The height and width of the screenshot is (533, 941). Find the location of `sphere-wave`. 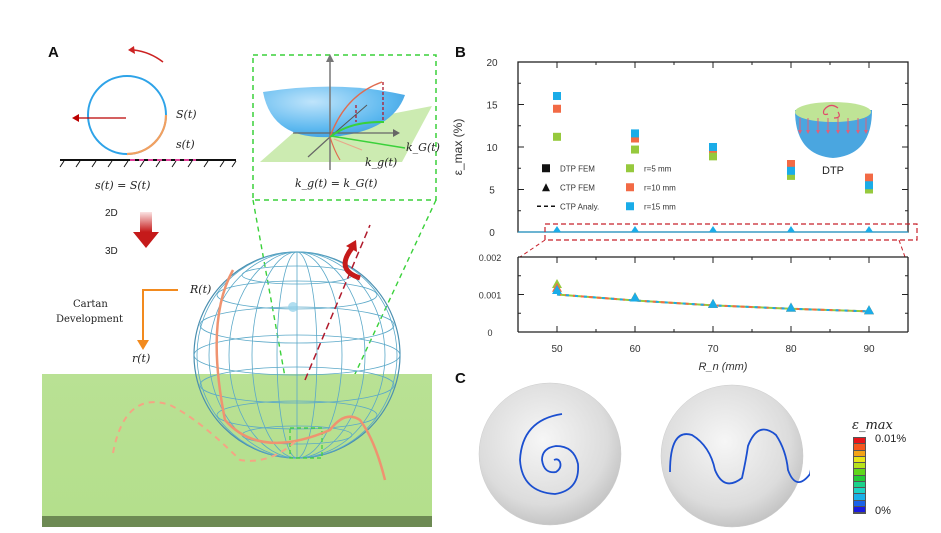

sphere-wave is located at coordinates (735, 456).